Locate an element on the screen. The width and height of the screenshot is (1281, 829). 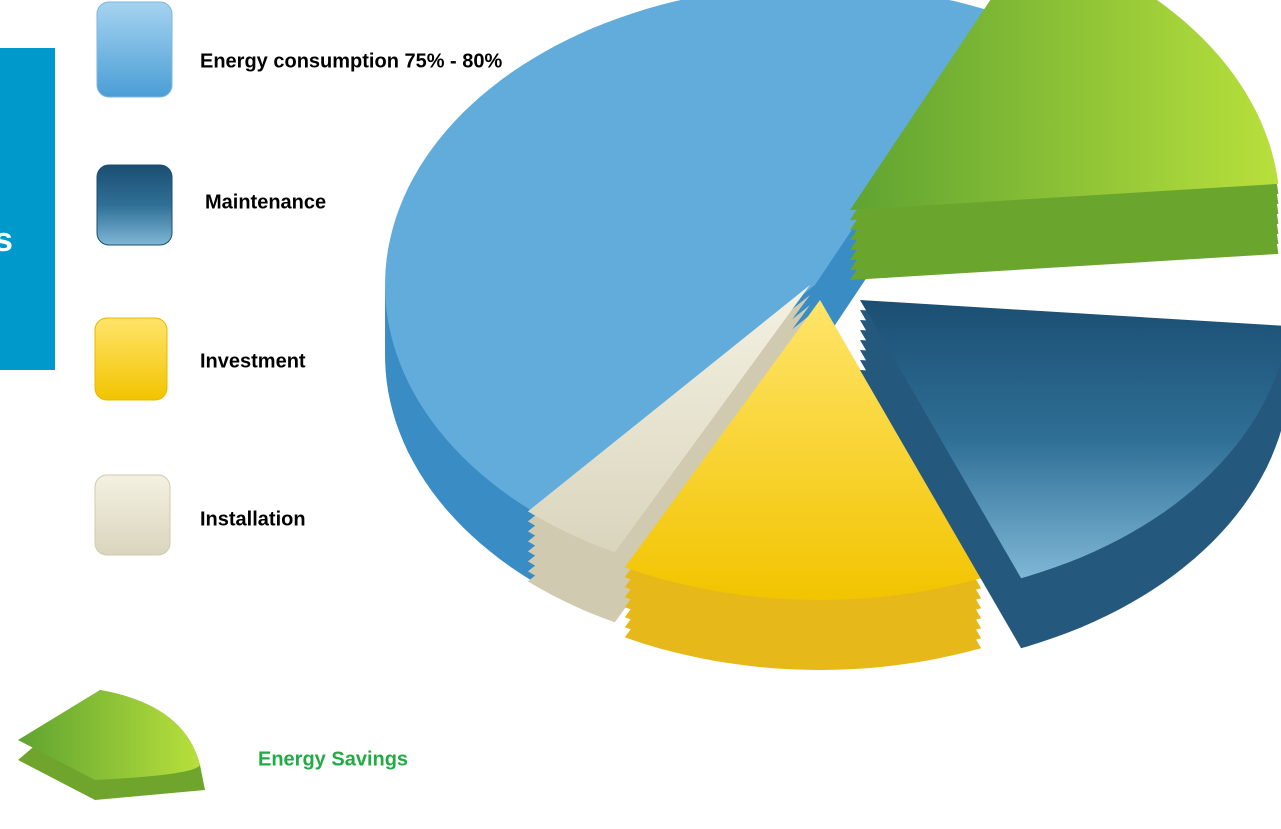
savings-icon is located at coordinates (111, 745).